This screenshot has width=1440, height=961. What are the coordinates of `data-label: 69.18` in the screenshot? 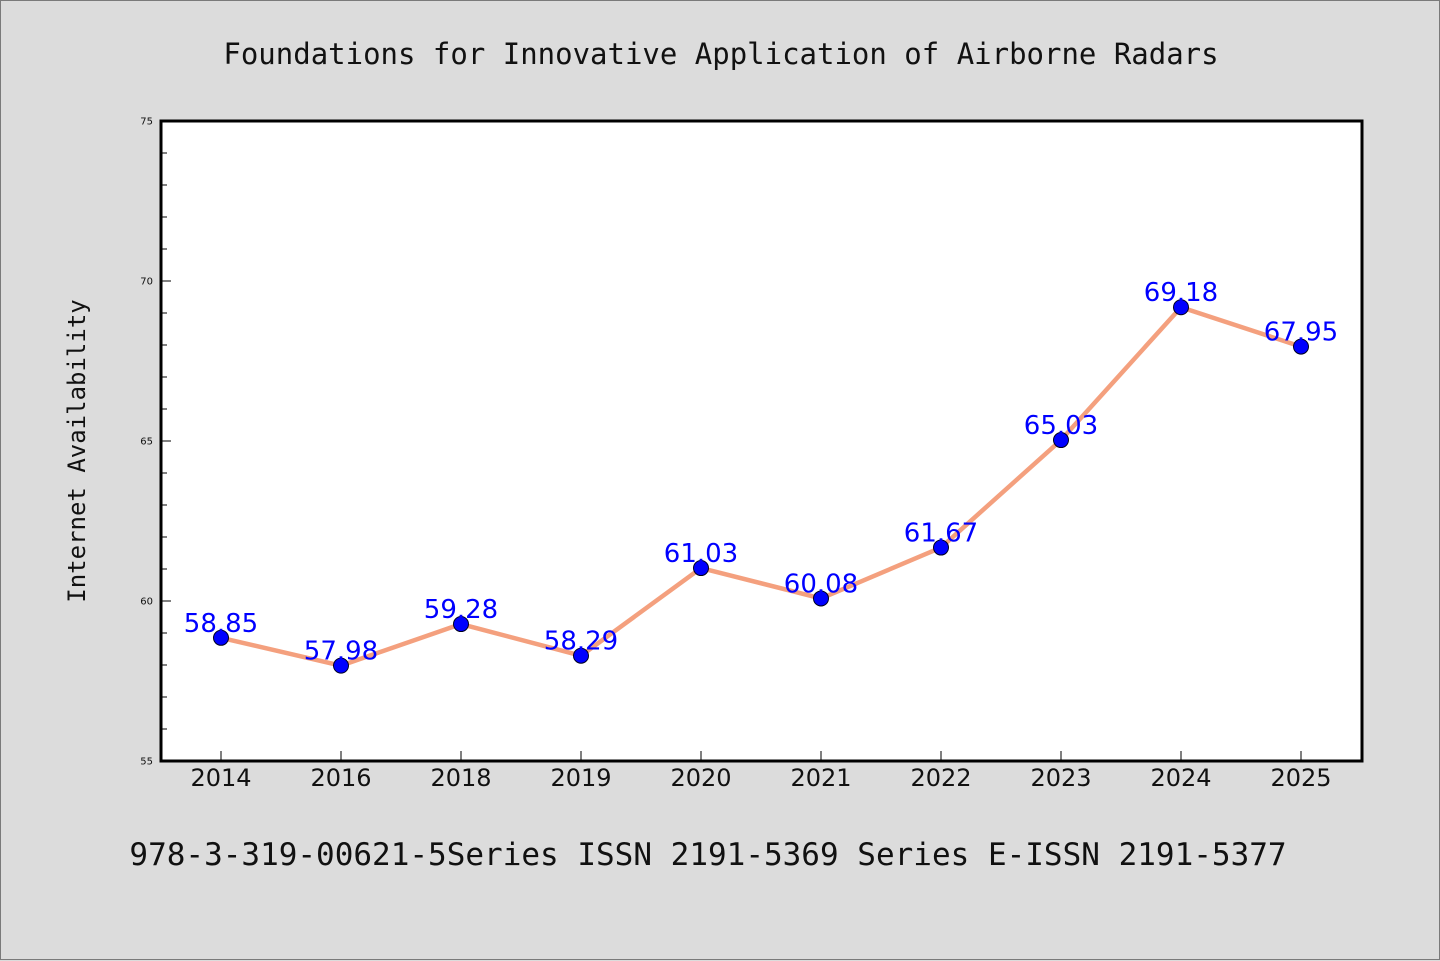 It's located at (1181, 293).